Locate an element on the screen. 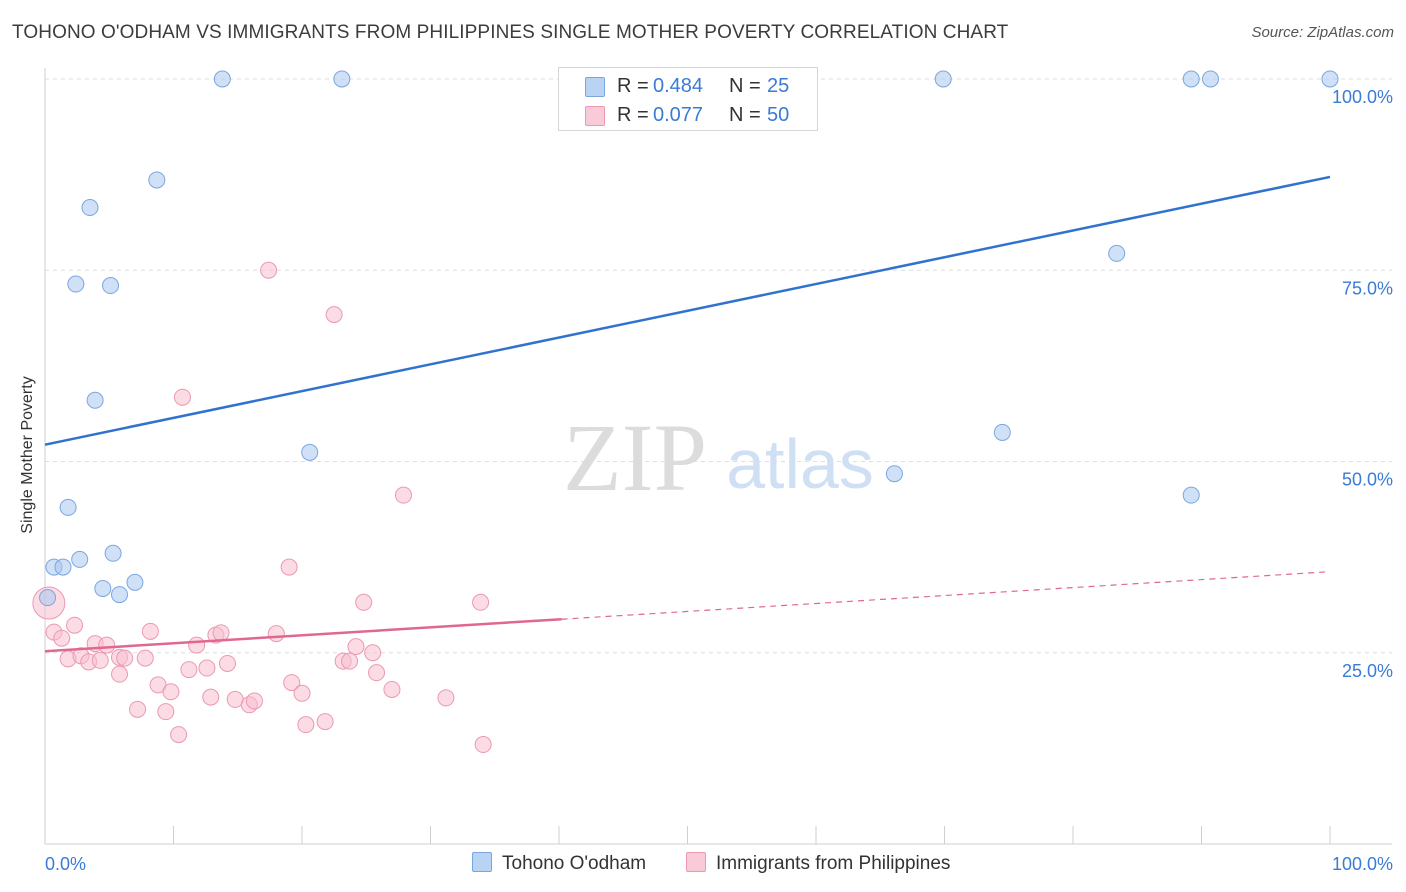  legend-n-value: 25 is located at coordinates (778, 86).